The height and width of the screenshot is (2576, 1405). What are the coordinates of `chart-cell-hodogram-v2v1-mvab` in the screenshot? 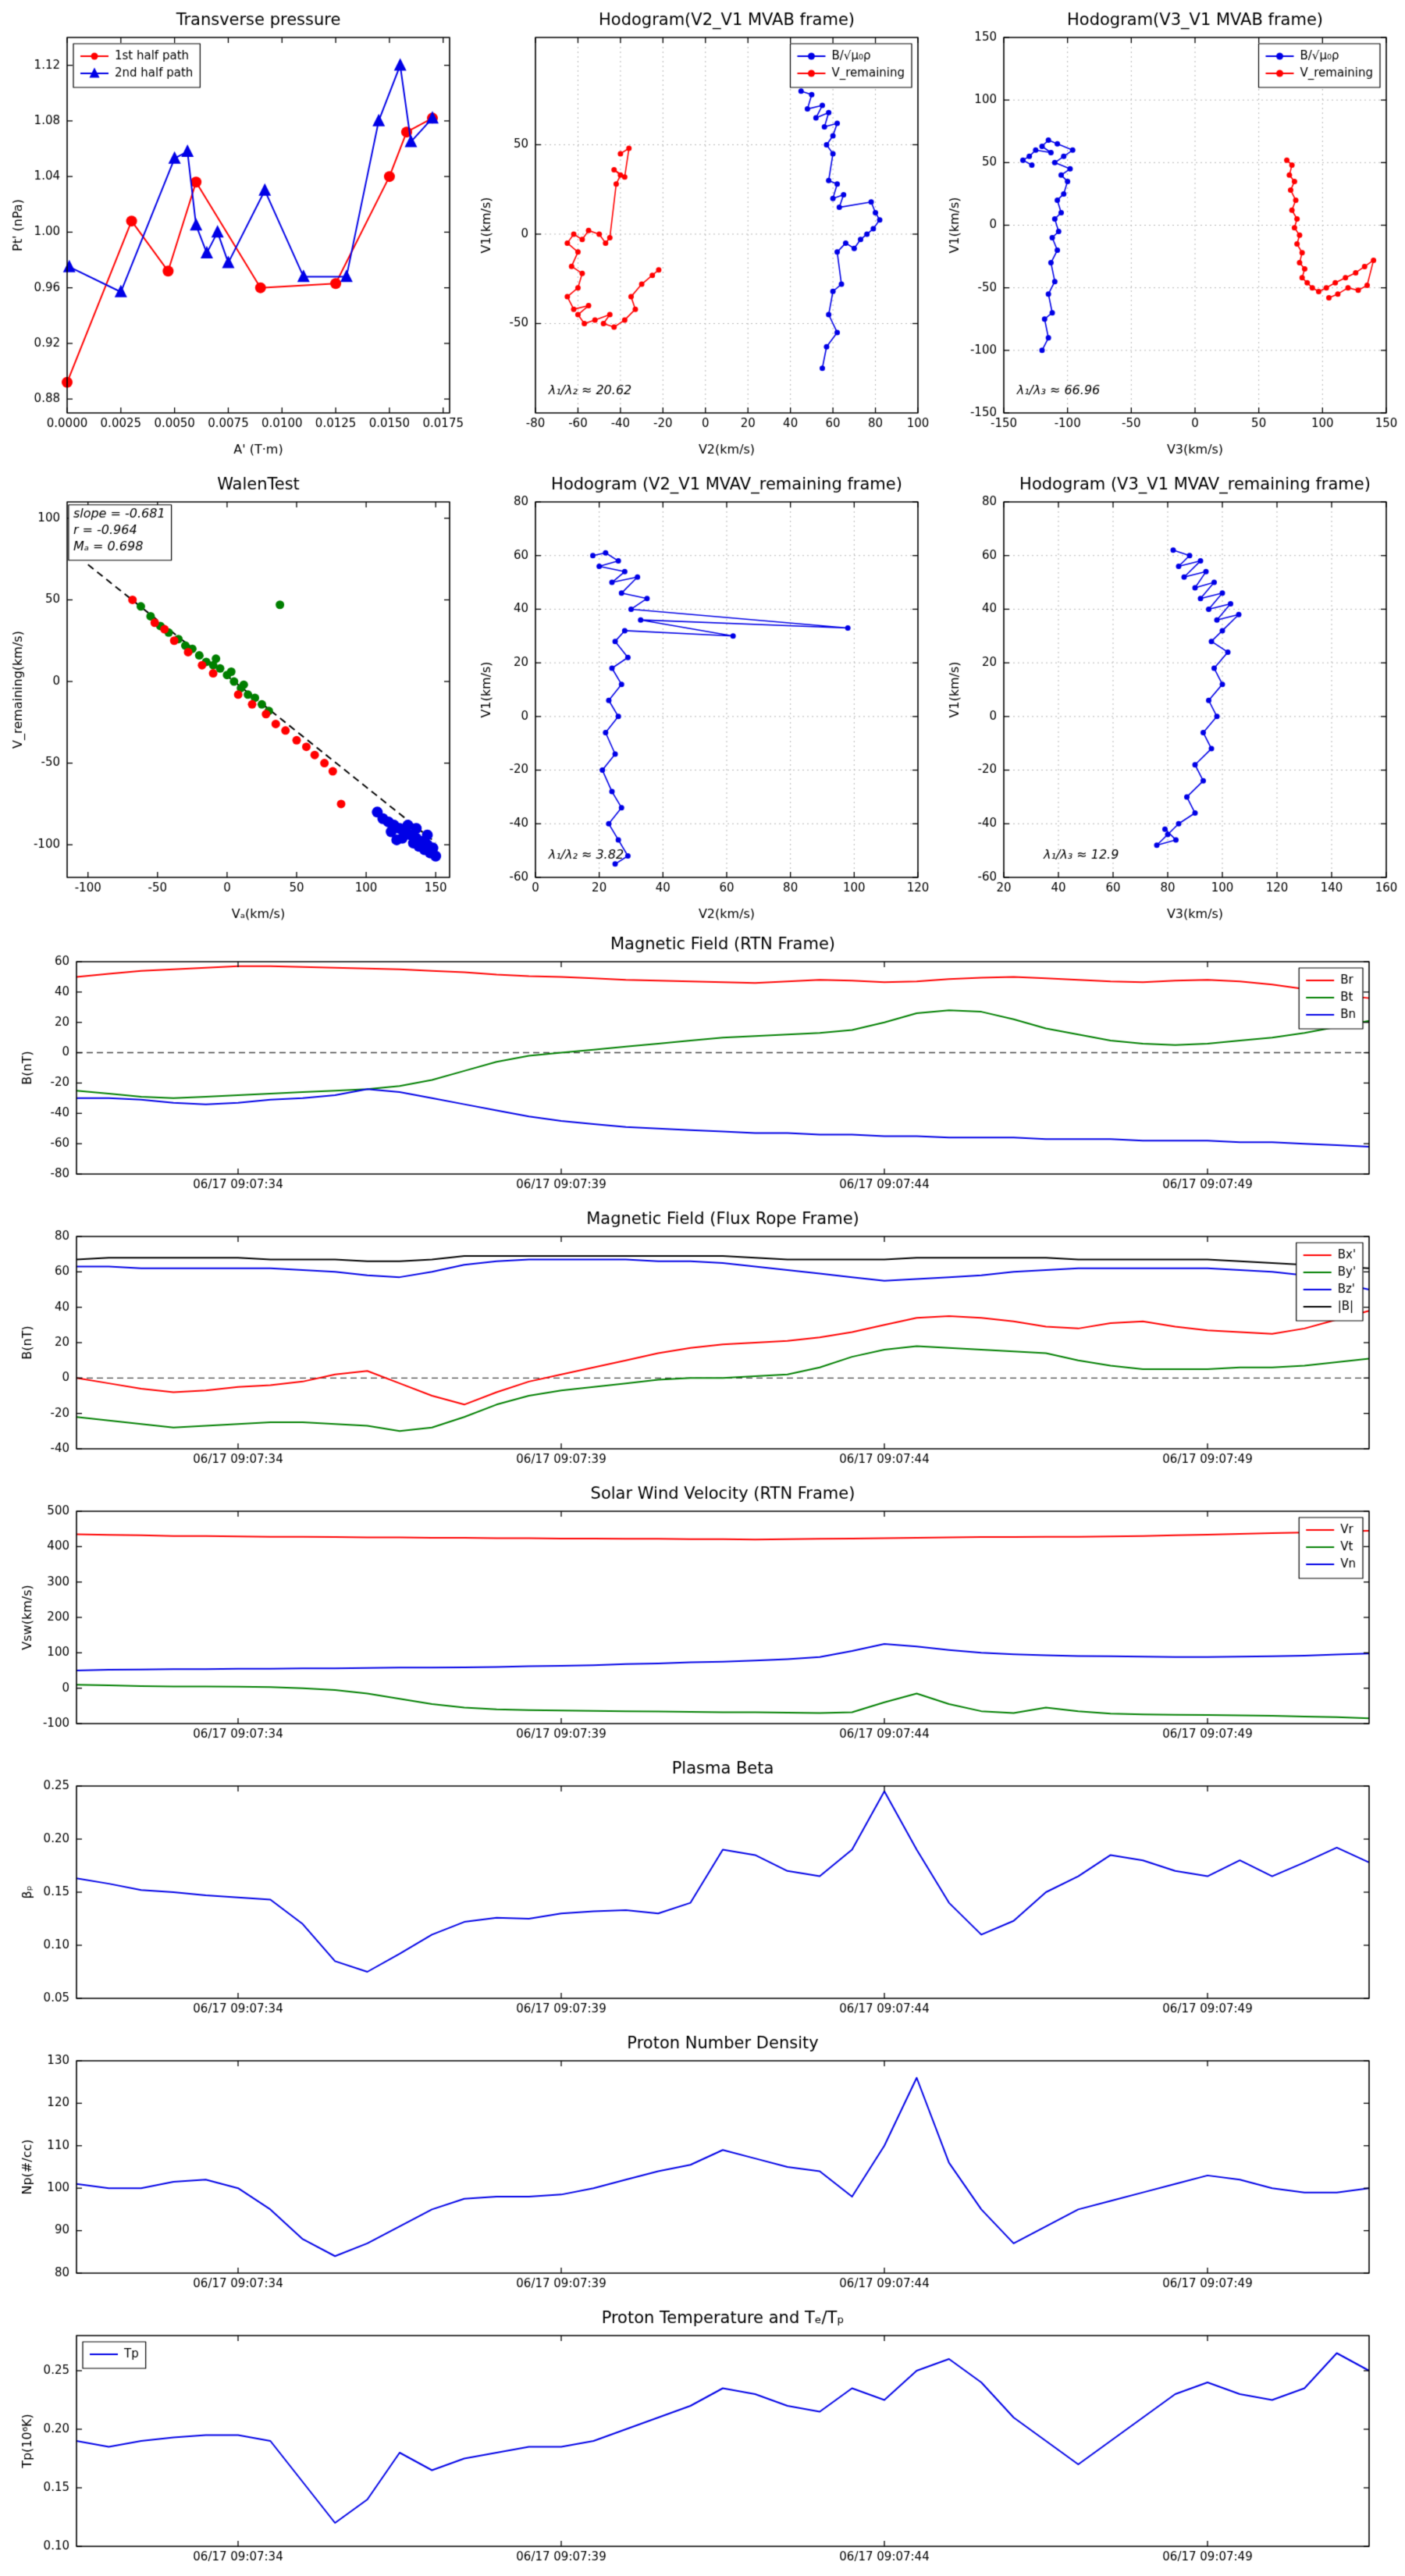 It's located at (703, 232).